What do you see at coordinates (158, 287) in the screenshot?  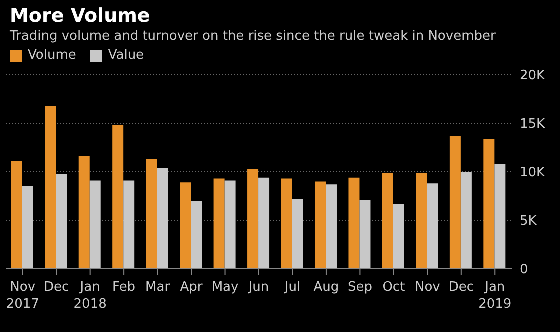 I see `x-tick-label: Mar` at bounding box center [158, 287].